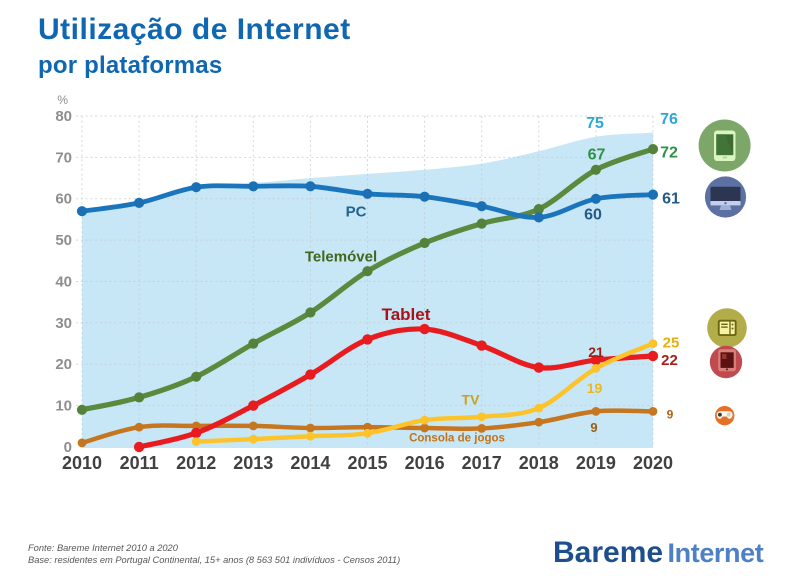 The width and height of the screenshot is (787, 576). I want to click on svg-text: 25, so click(671, 343).